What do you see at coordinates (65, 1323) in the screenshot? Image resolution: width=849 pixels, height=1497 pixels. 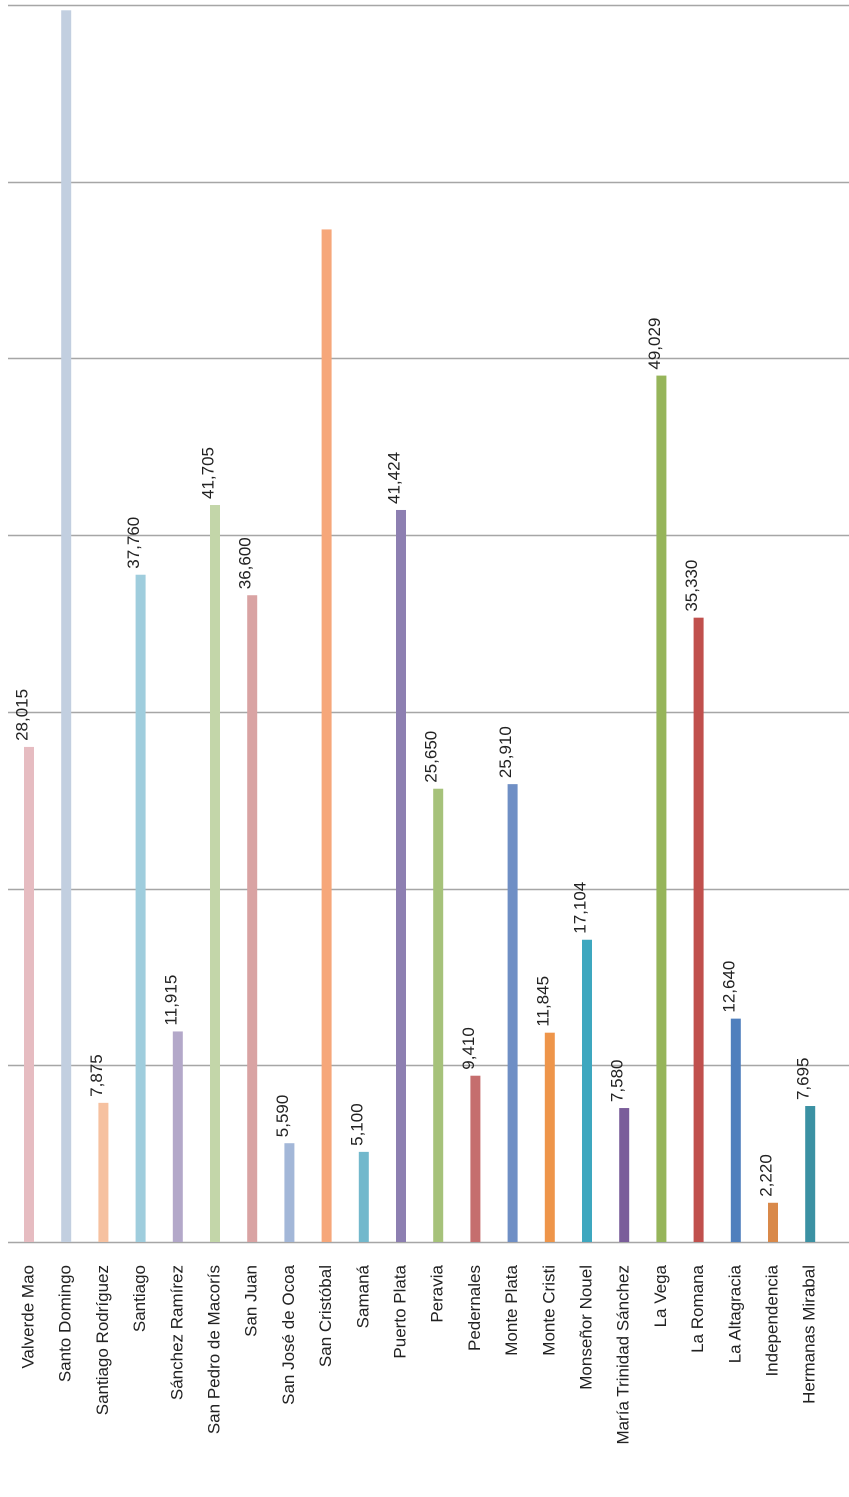 I see `category-label: Santo Domingo` at bounding box center [65, 1323].